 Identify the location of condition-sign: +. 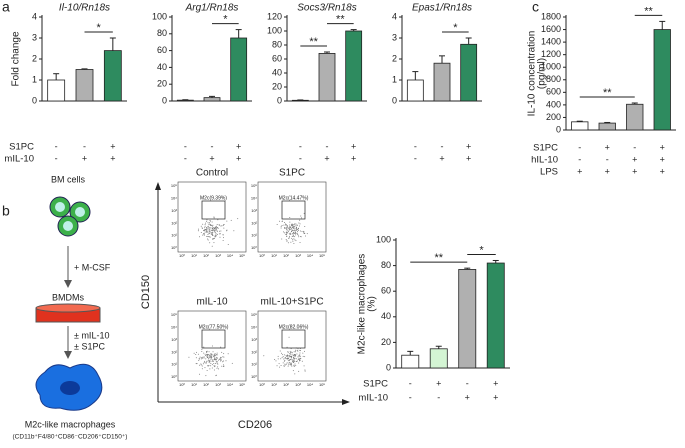
(441, 158).